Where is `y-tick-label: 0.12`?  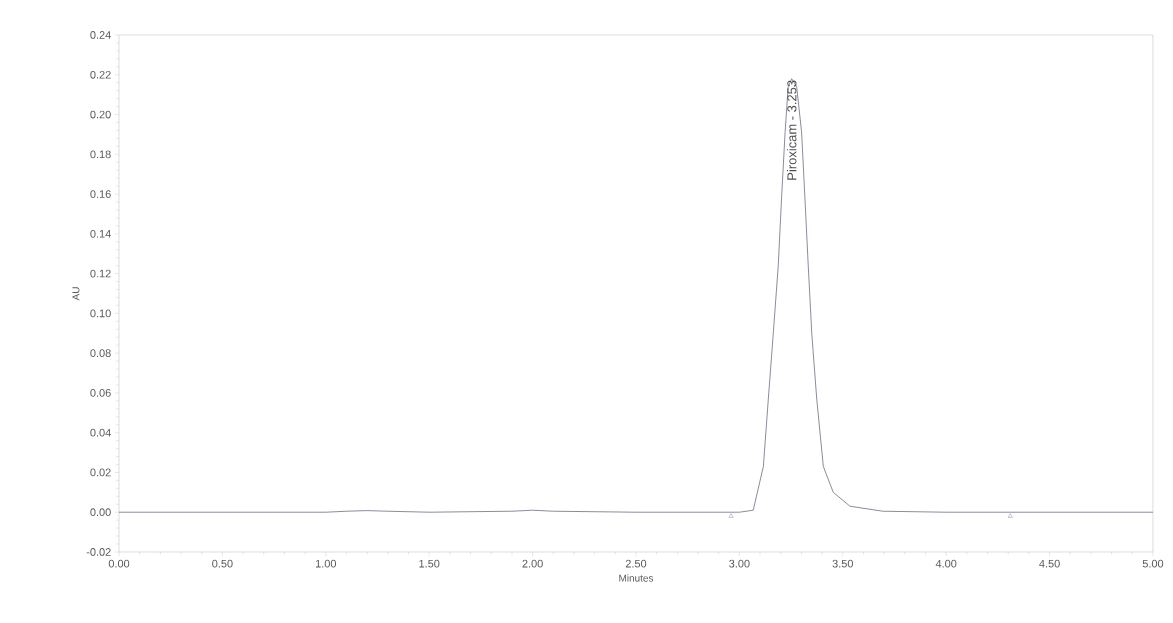 y-tick-label: 0.12 is located at coordinates (100, 273).